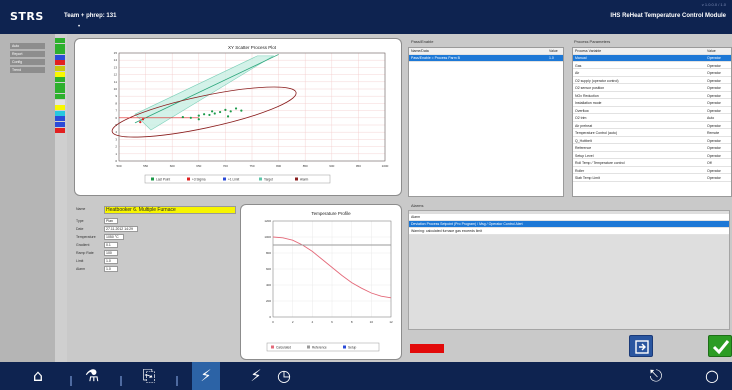 This screenshot has width=732, height=390. What do you see at coordinates (121, 229) in the screenshot?
I see `date-field: 27.11.2012 14:29` at bounding box center [121, 229].